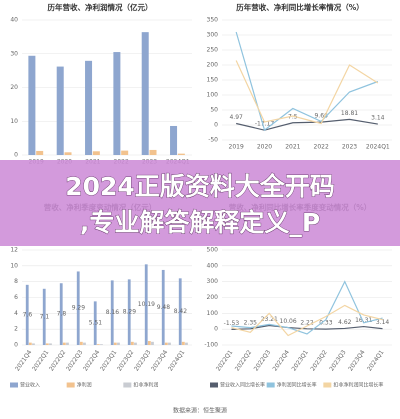  I want to click on data-label: 0.33, so click(326, 323).